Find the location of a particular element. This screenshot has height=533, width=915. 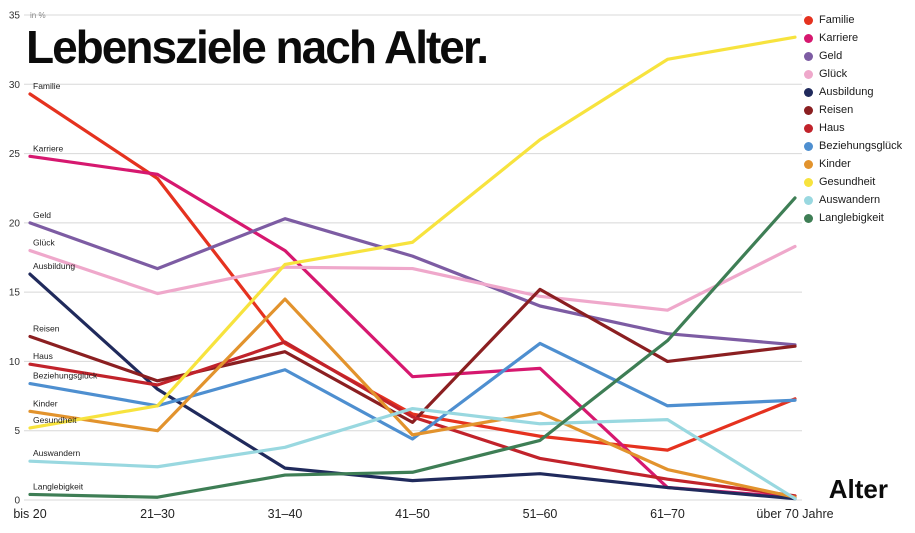

legend-item-auswandern: Auswandern is located at coordinates (856, 200).